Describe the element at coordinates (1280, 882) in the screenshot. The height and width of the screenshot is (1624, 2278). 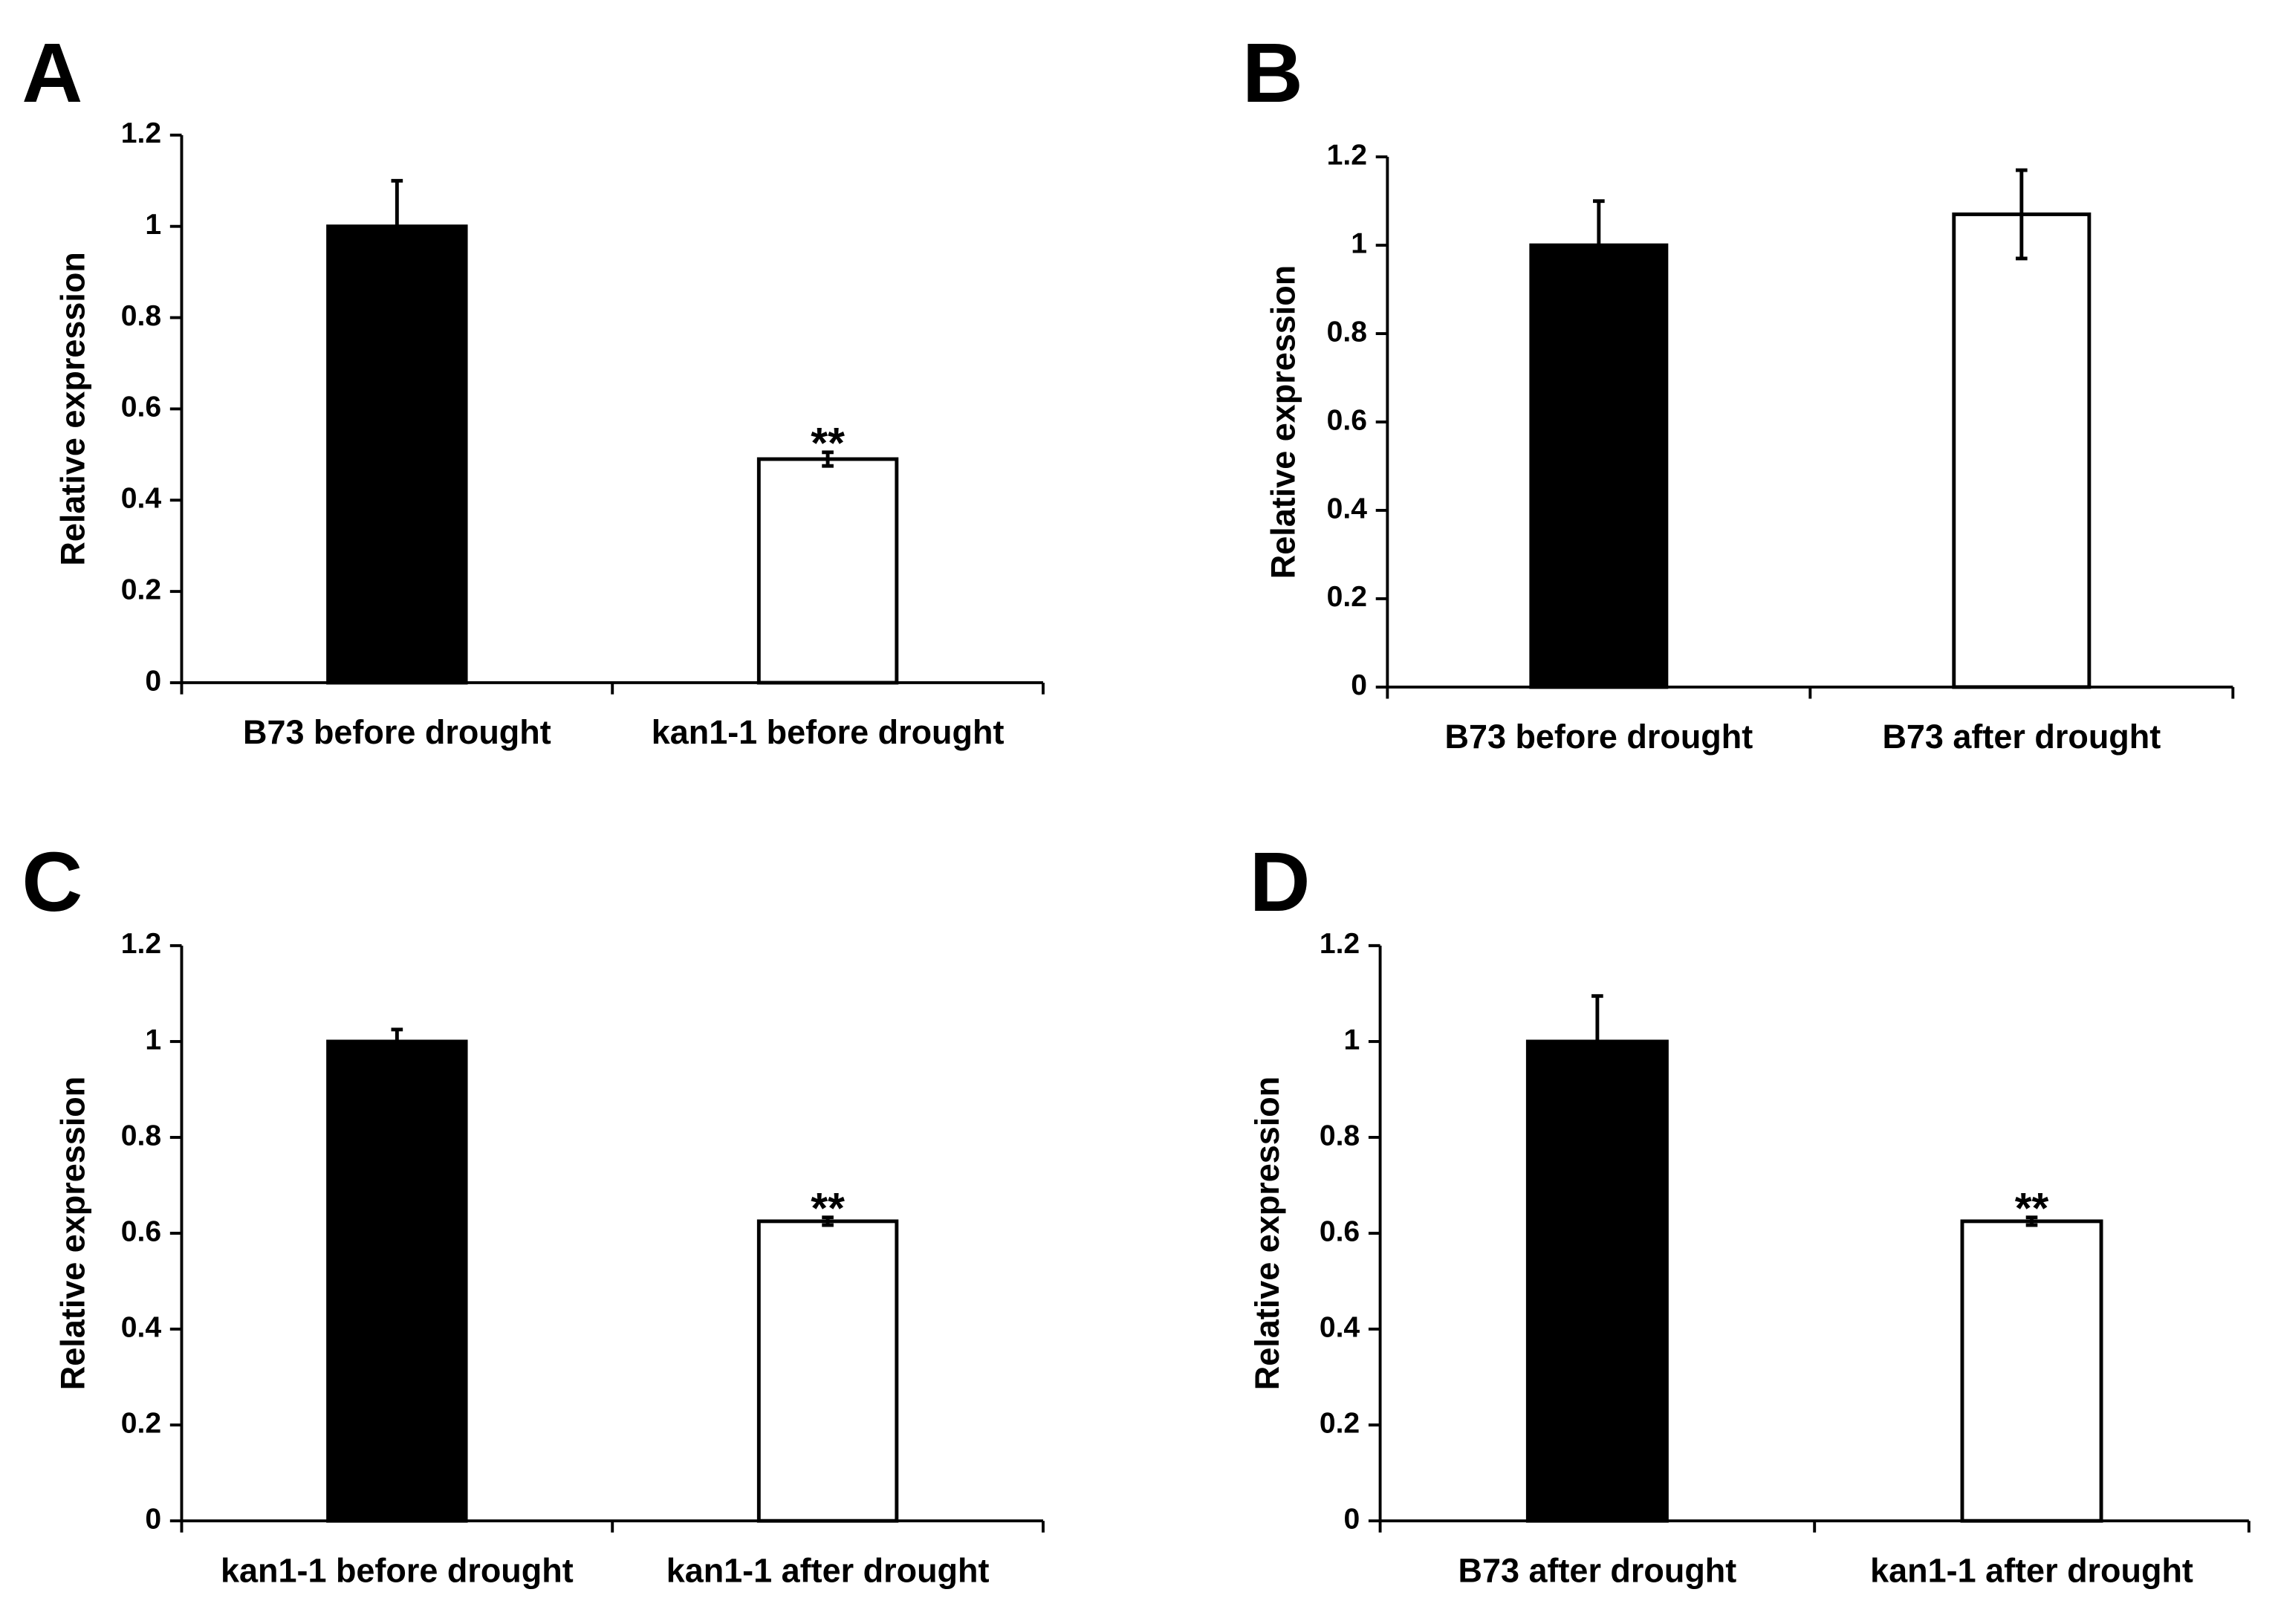
I see `panel-label: D` at that location.